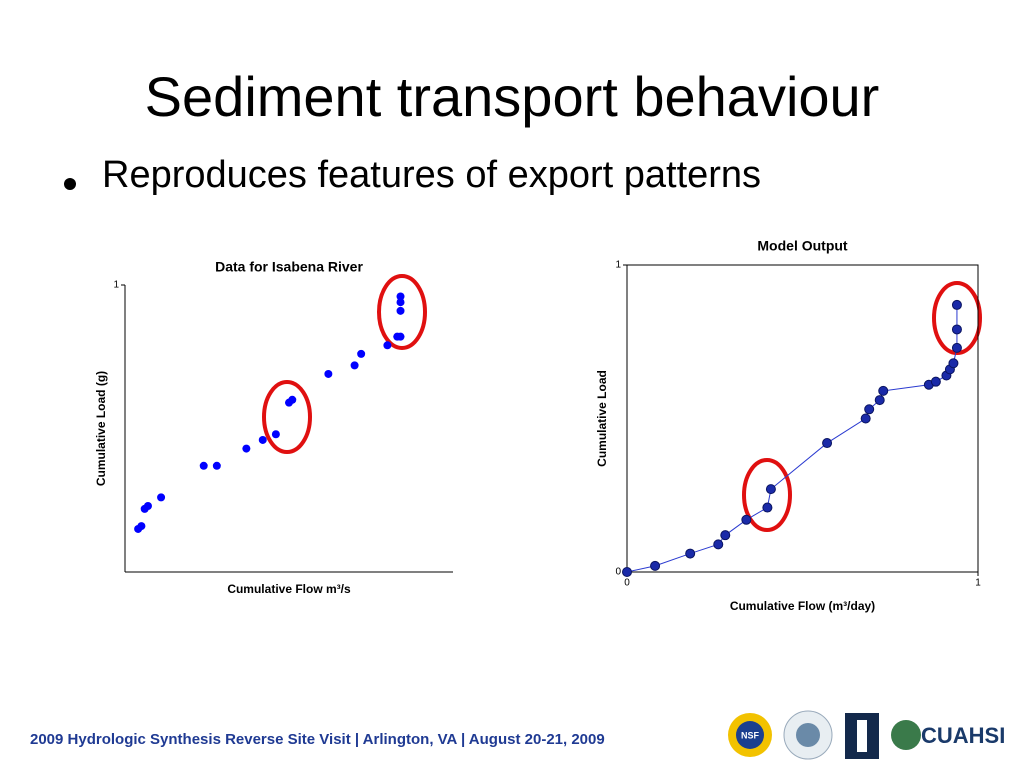  Describe the element at coordinates (906, 735) in the screenshot. I see `logo-cuahsi` at that location.